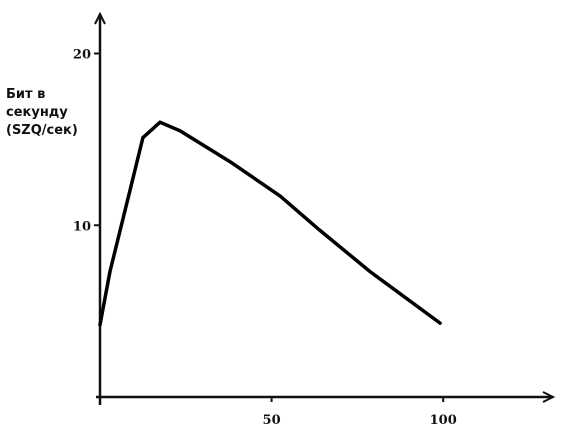  What do you see at coordinates (82, 226) in the screenshot?
I see `y-tick-label: 10` at bounding box center [82, 226].